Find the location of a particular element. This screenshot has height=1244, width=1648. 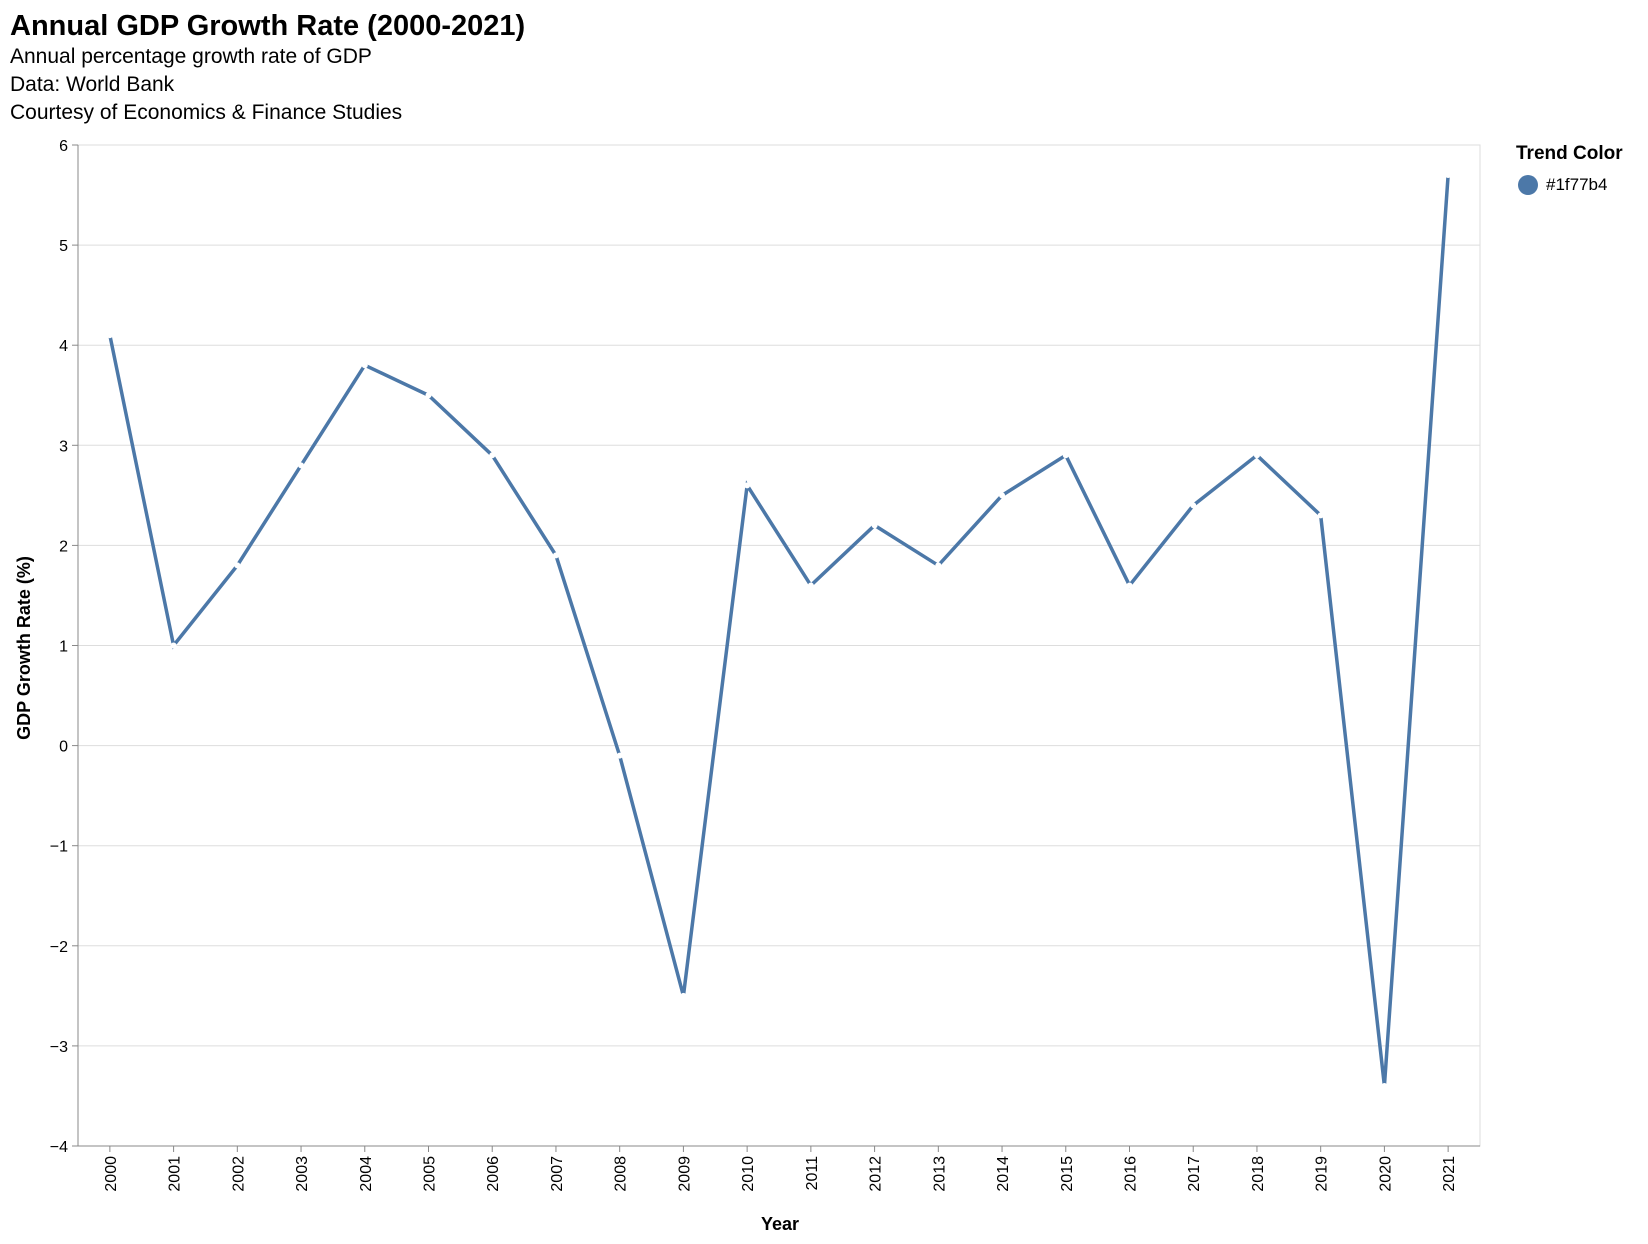

y-tick-label: 4 is located at coordinates (63, 346).